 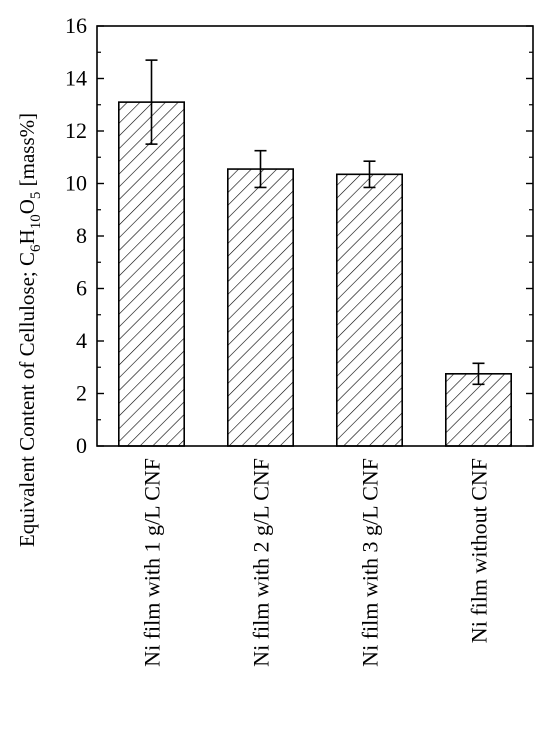 What do you see at coordinates (81, 445) in the screenshot?
I see `y-tick-label: 0` at bounding box center [81, 445].